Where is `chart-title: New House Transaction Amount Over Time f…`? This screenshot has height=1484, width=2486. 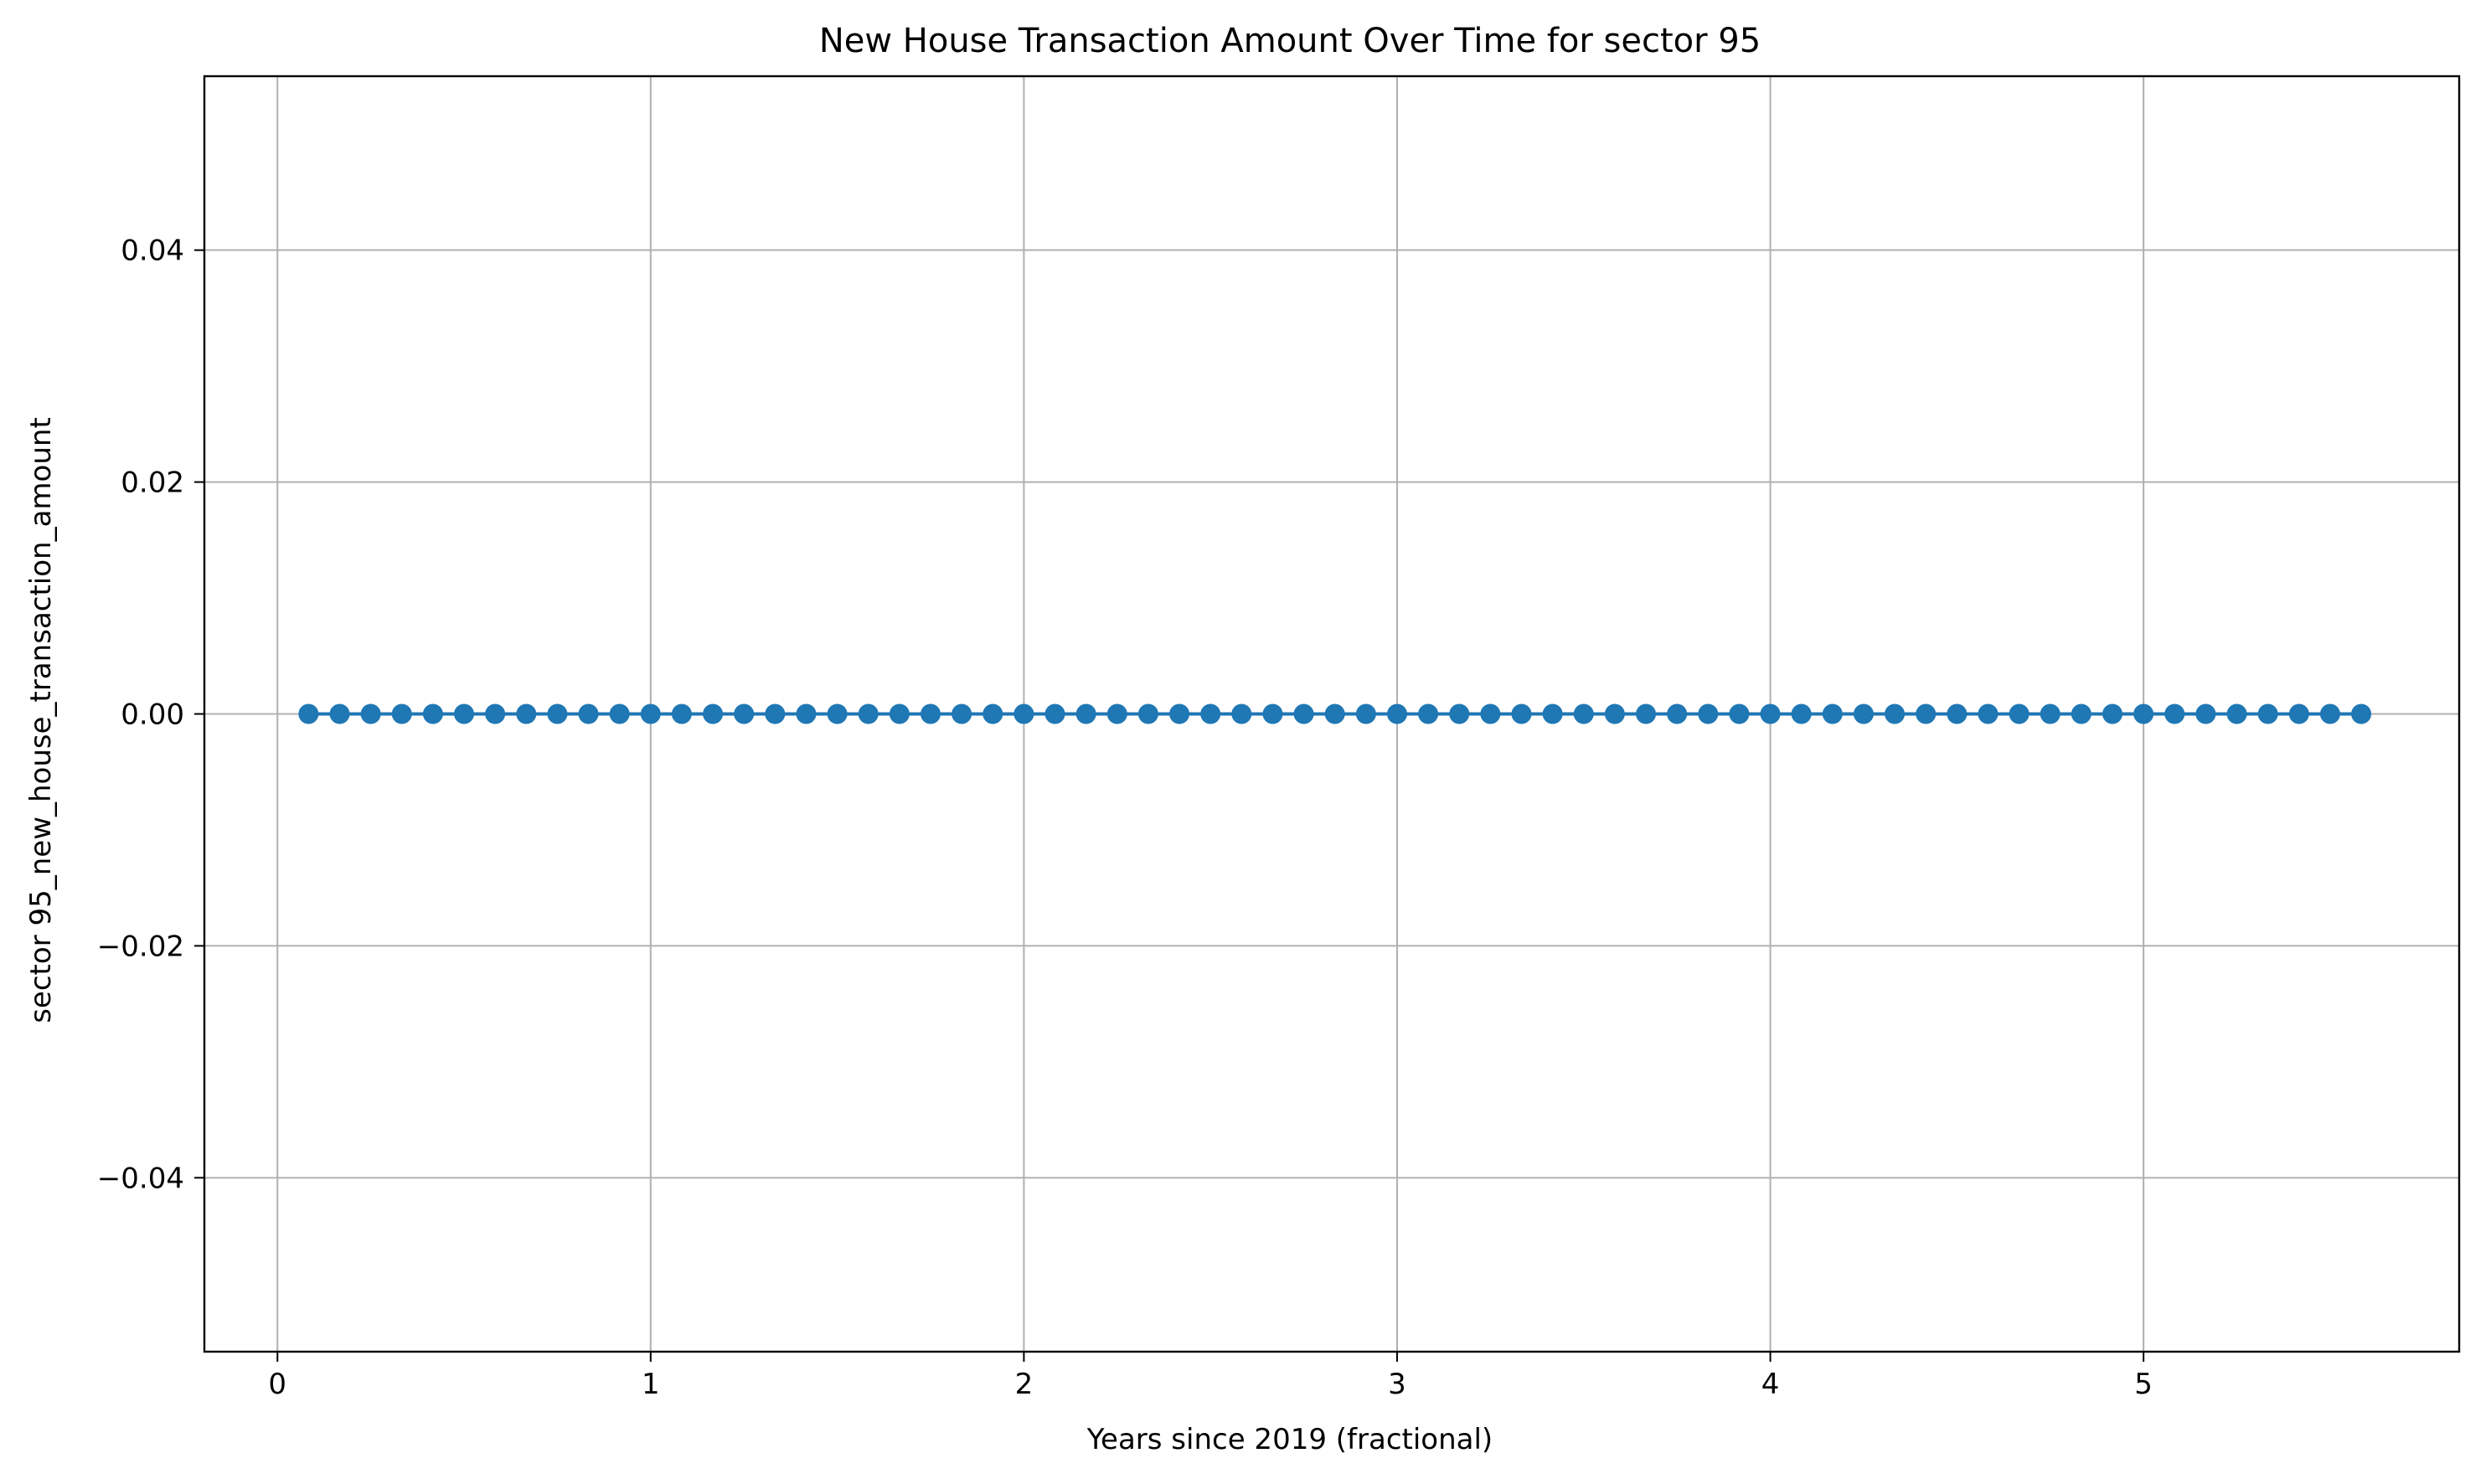
chart-title: New House Transaction Amount Over Time f… is located at coordinates (1290, 41).